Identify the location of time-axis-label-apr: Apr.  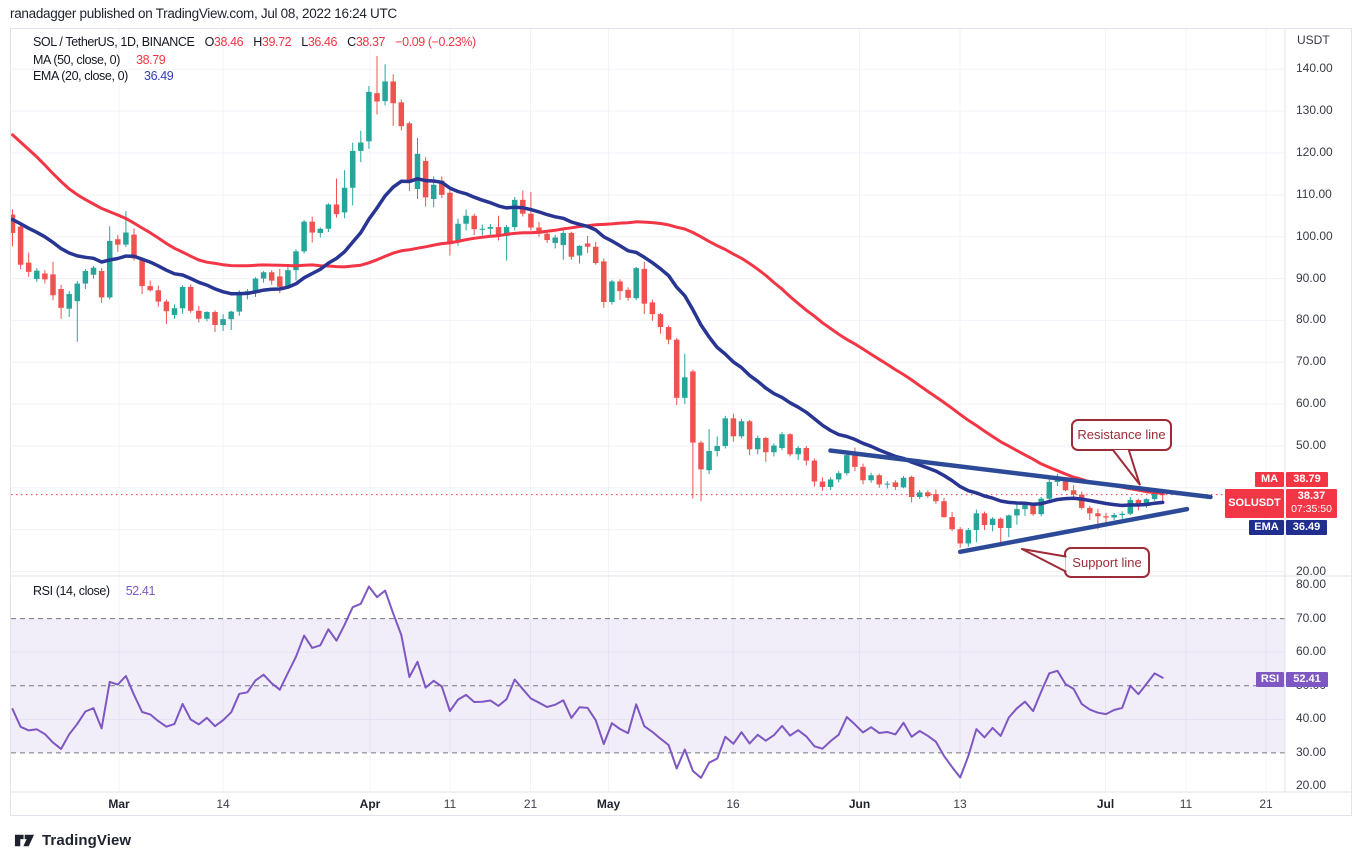
(370, 804).